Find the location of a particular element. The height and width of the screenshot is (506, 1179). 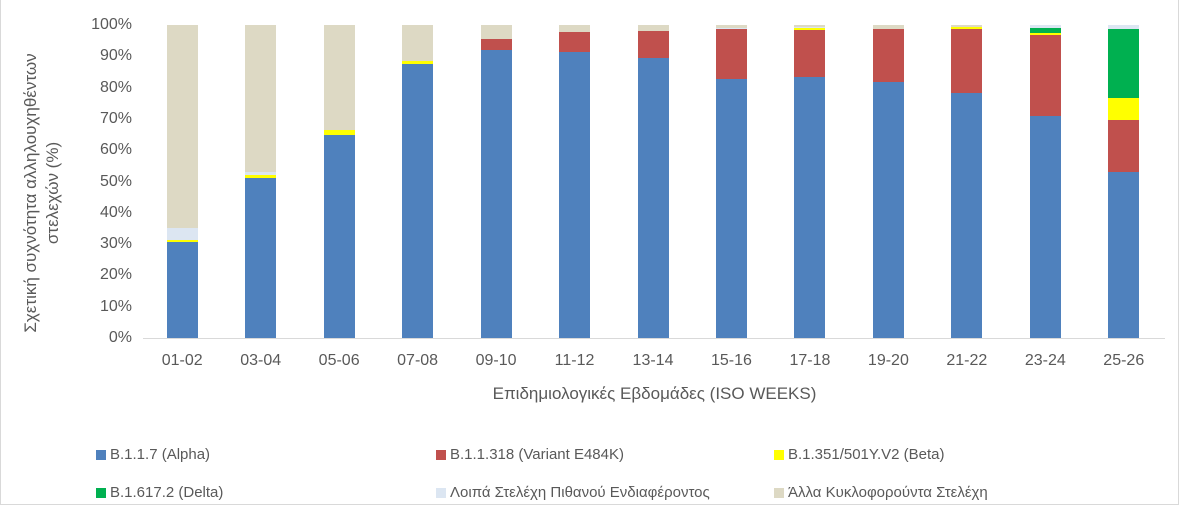

x-tick-label: 11-12 is located at coordinates (574, 360).